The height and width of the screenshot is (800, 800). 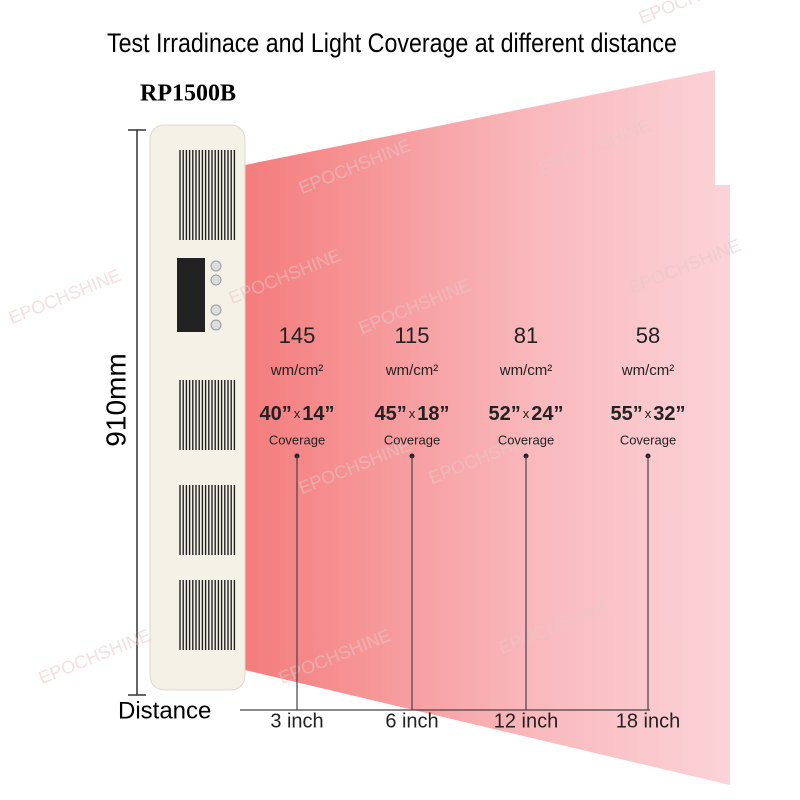 I want to click on model: RP1500B, so click(x=188, y=94).